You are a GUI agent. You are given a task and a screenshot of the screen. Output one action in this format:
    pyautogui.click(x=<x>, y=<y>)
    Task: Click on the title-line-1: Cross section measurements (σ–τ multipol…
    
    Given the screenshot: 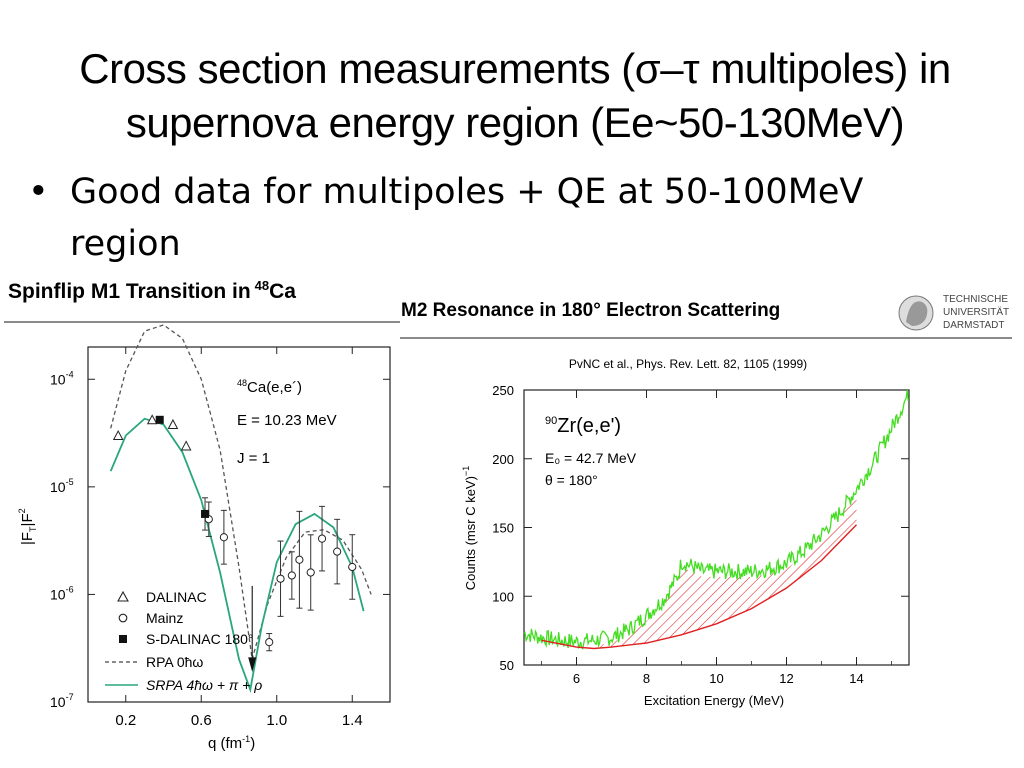 What is the action you would take?
    pyautogui.click(x=515, y=68)
    